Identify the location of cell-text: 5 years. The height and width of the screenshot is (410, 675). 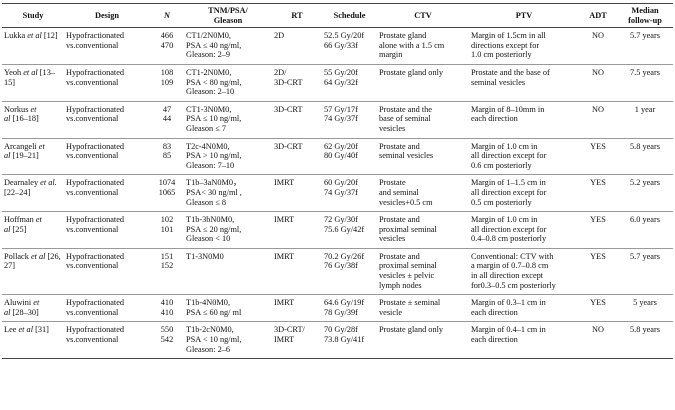
(645, 303).